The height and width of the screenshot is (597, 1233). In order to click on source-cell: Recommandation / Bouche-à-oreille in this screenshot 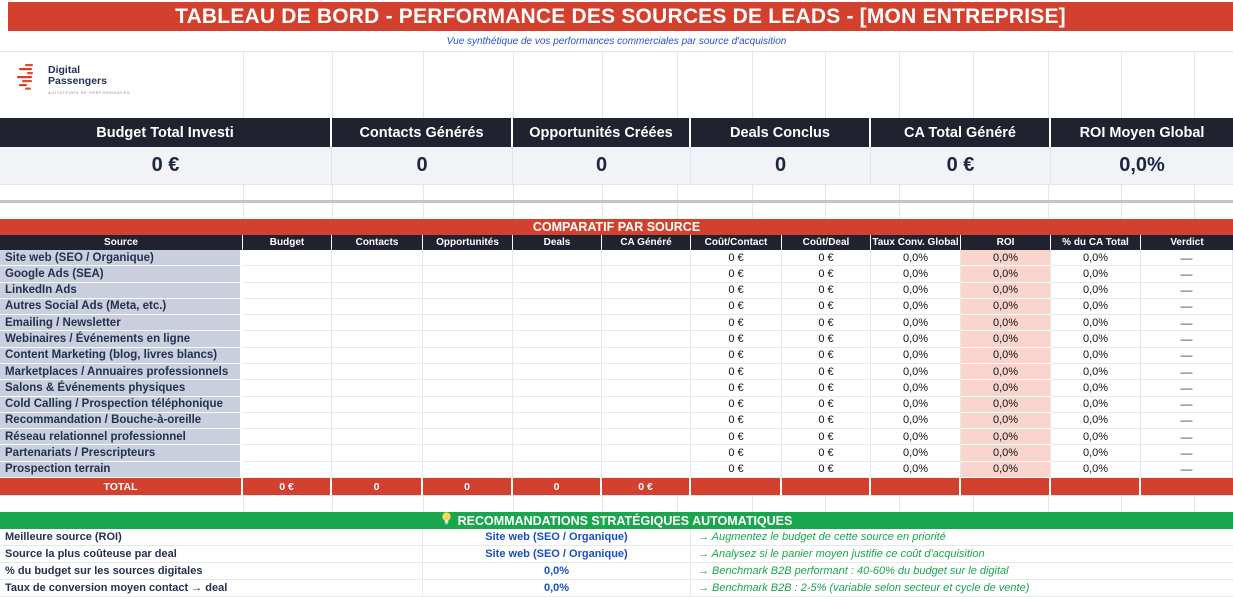, I will do `click(121, 421)`.